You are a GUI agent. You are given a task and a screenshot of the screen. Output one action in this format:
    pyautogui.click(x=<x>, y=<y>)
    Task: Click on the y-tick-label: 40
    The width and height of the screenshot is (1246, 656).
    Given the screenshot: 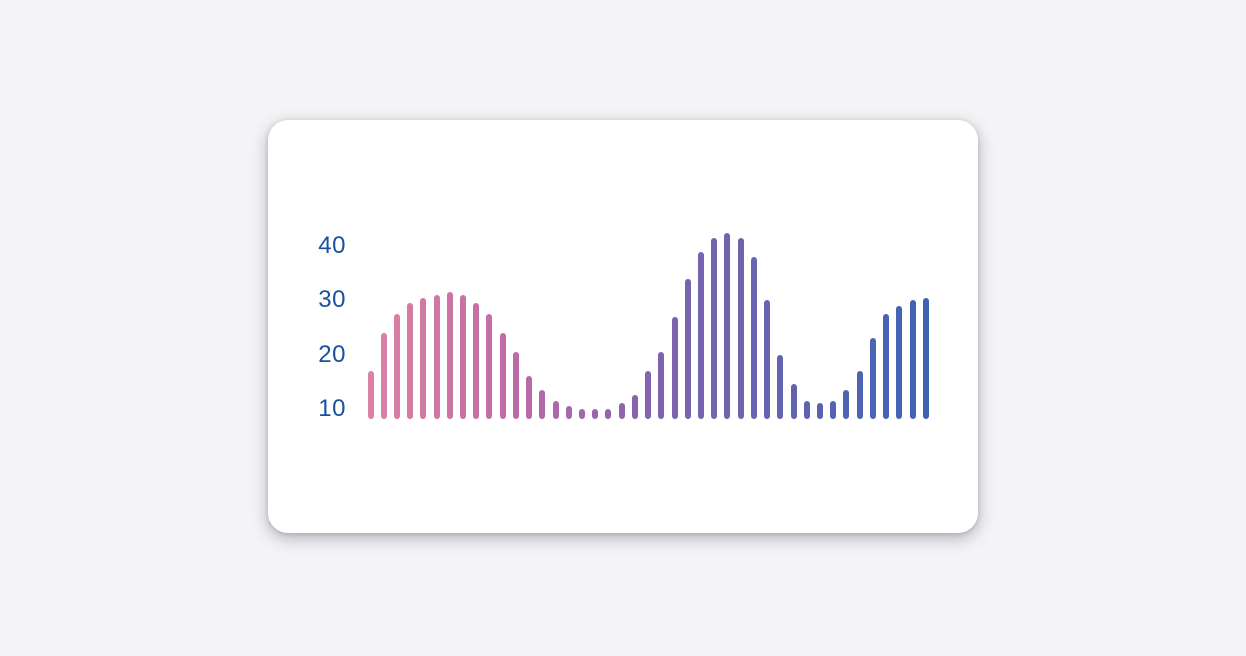 What is the action you would take?
    pyautogui.click(x=332, y=246)
    